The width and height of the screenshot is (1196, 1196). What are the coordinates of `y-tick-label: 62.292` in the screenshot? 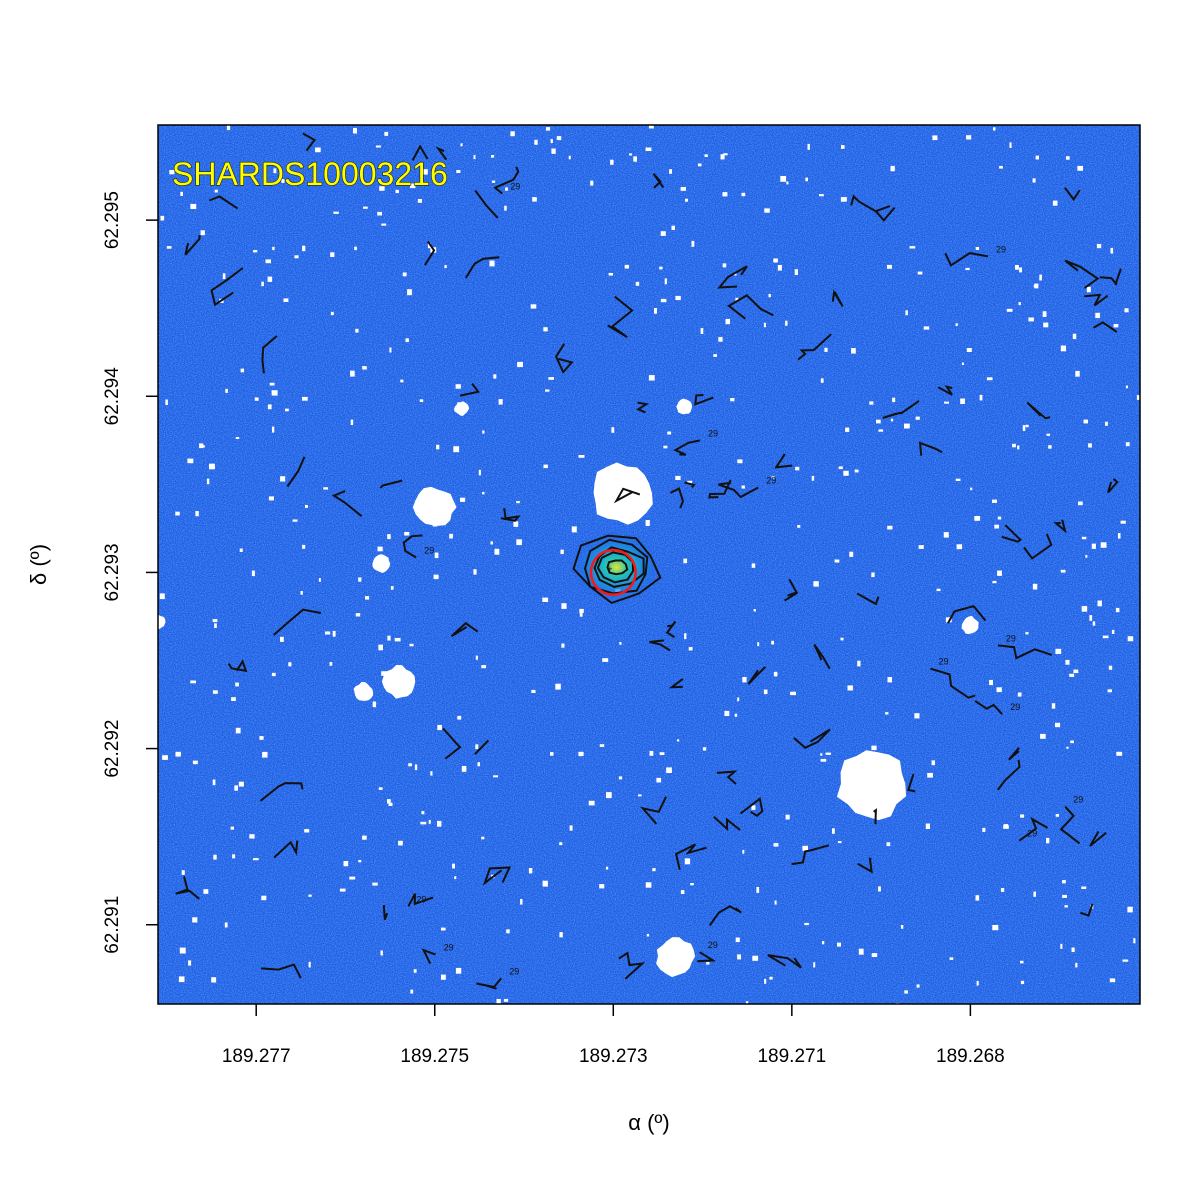 It's located at (112, 749).